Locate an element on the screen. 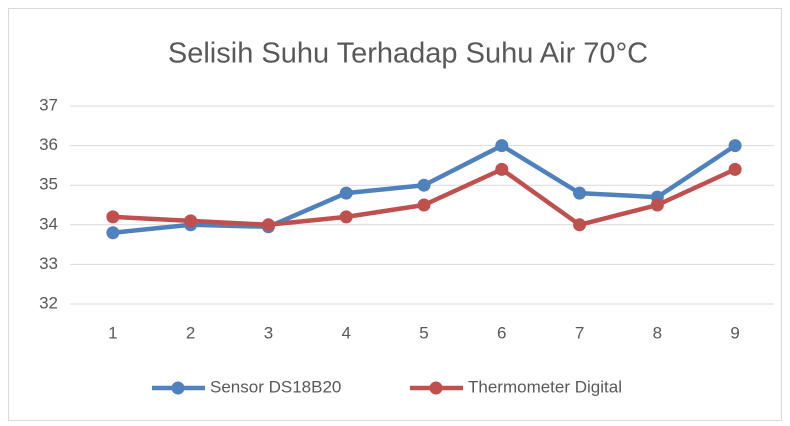 The height and width of the screenshot is (426, 790). x-tick-label: 1 is located at coordinates (112, 332).